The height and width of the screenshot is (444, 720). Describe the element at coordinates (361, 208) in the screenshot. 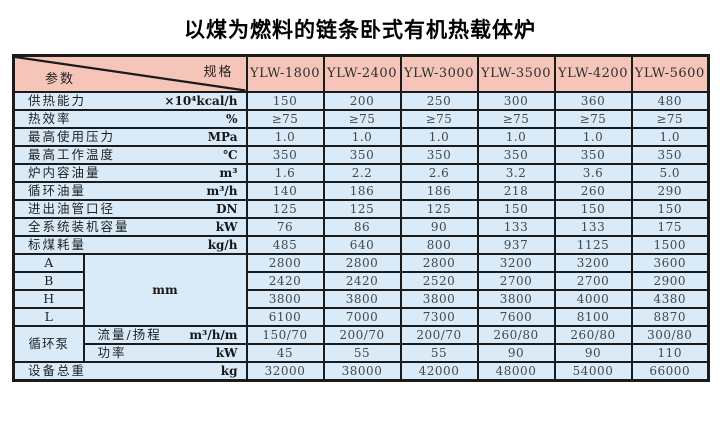

I see `table-row: 进出油管口径 DN 125 125 125 150 150 150` at that location.